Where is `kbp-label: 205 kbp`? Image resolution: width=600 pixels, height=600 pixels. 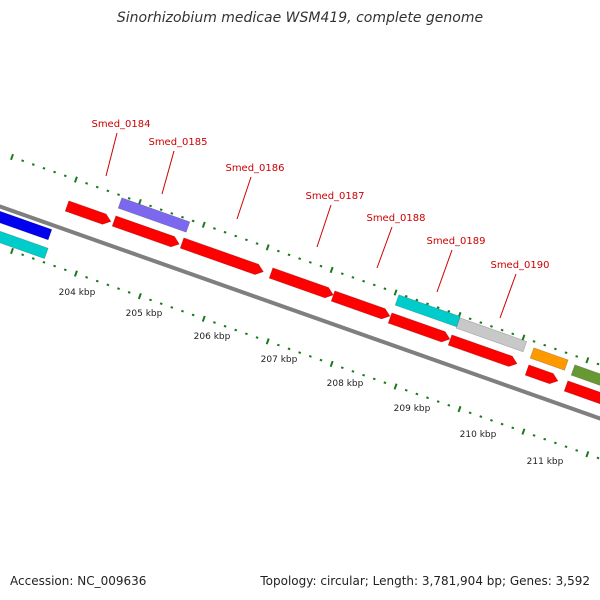 kbp-label: 205 kbp is located at coordinates (144, 314).